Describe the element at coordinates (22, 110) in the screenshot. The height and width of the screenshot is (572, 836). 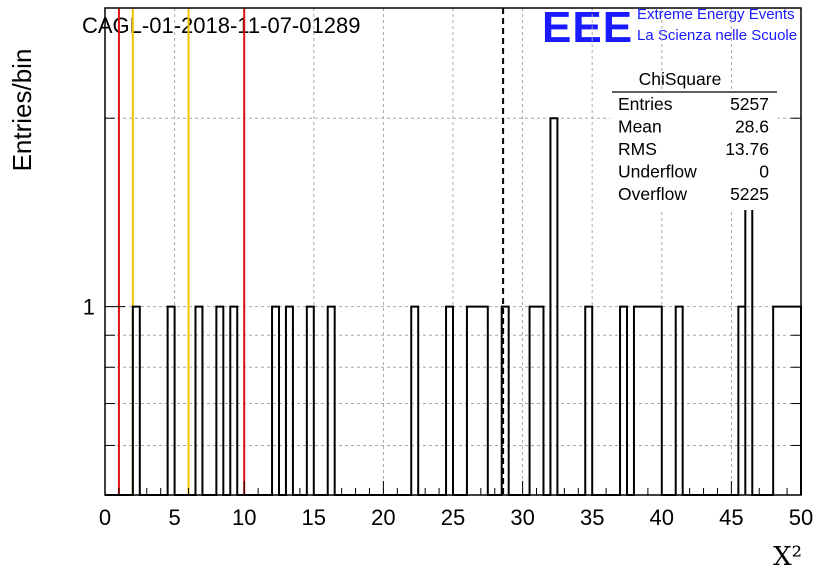
I see `y-axis-label: Entries/bin` at that location.